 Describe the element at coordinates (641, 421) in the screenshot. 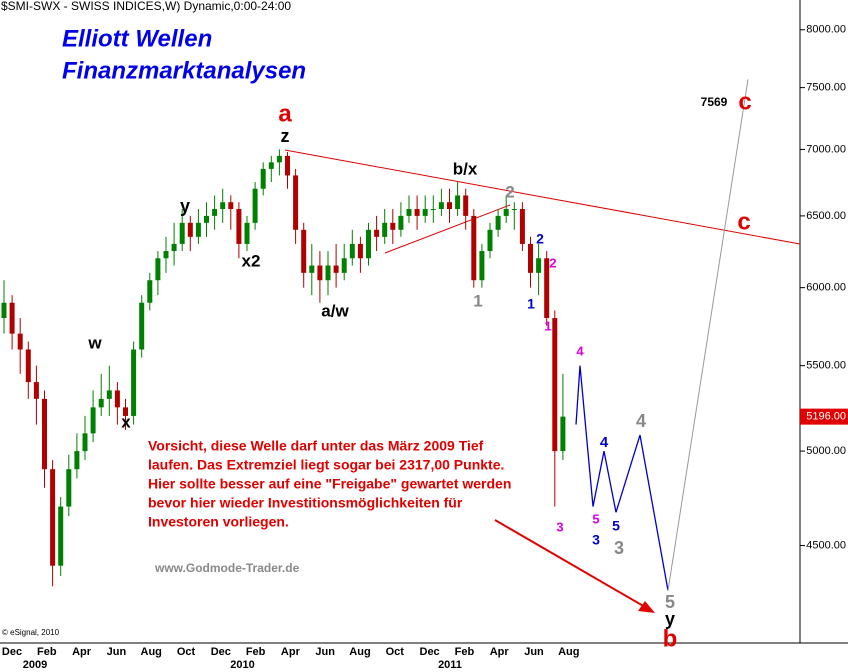

I see `wave-label: 4` at that location.